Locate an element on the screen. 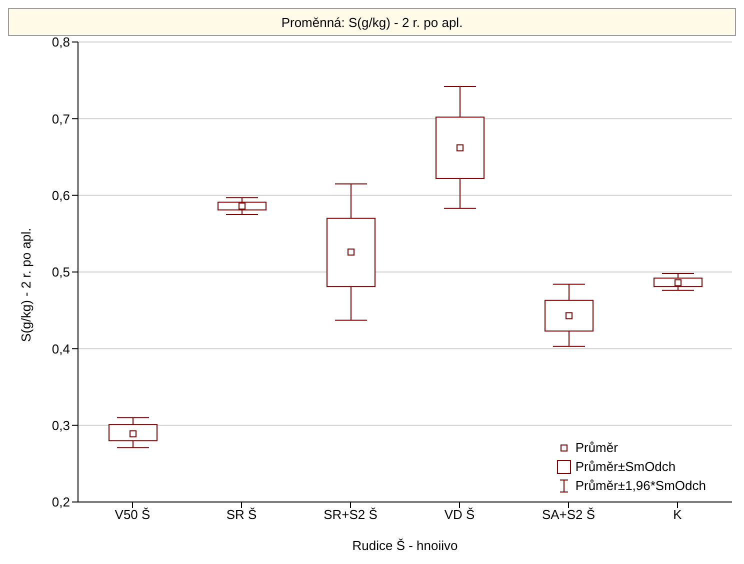  x-tick-label: SA+S2 Š is located at coordinates (569, 514).